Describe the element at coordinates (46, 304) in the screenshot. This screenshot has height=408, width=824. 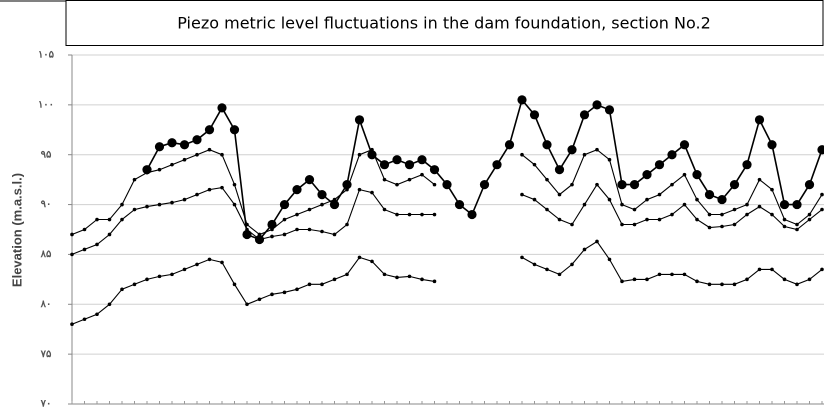
I see `y-tick-label: ۸۰` at that location.